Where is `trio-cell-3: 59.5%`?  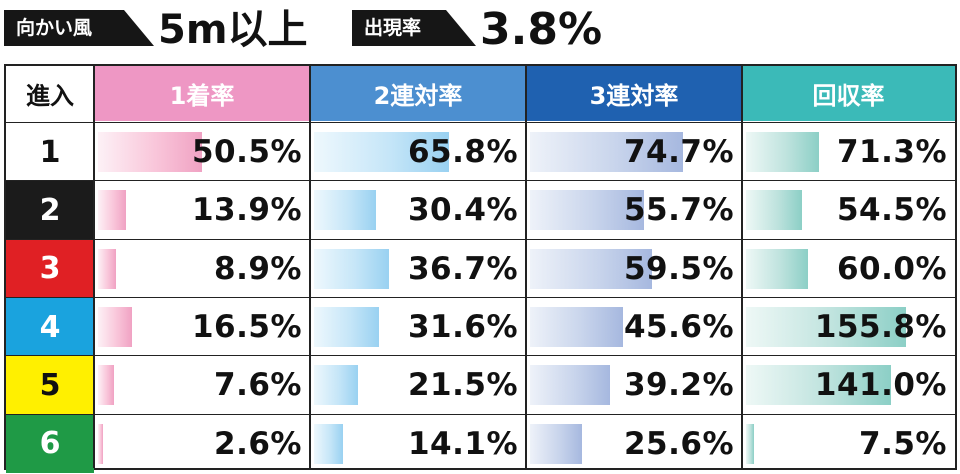
trio-cell-3: 59.5% is located at coordinates (634, 269).